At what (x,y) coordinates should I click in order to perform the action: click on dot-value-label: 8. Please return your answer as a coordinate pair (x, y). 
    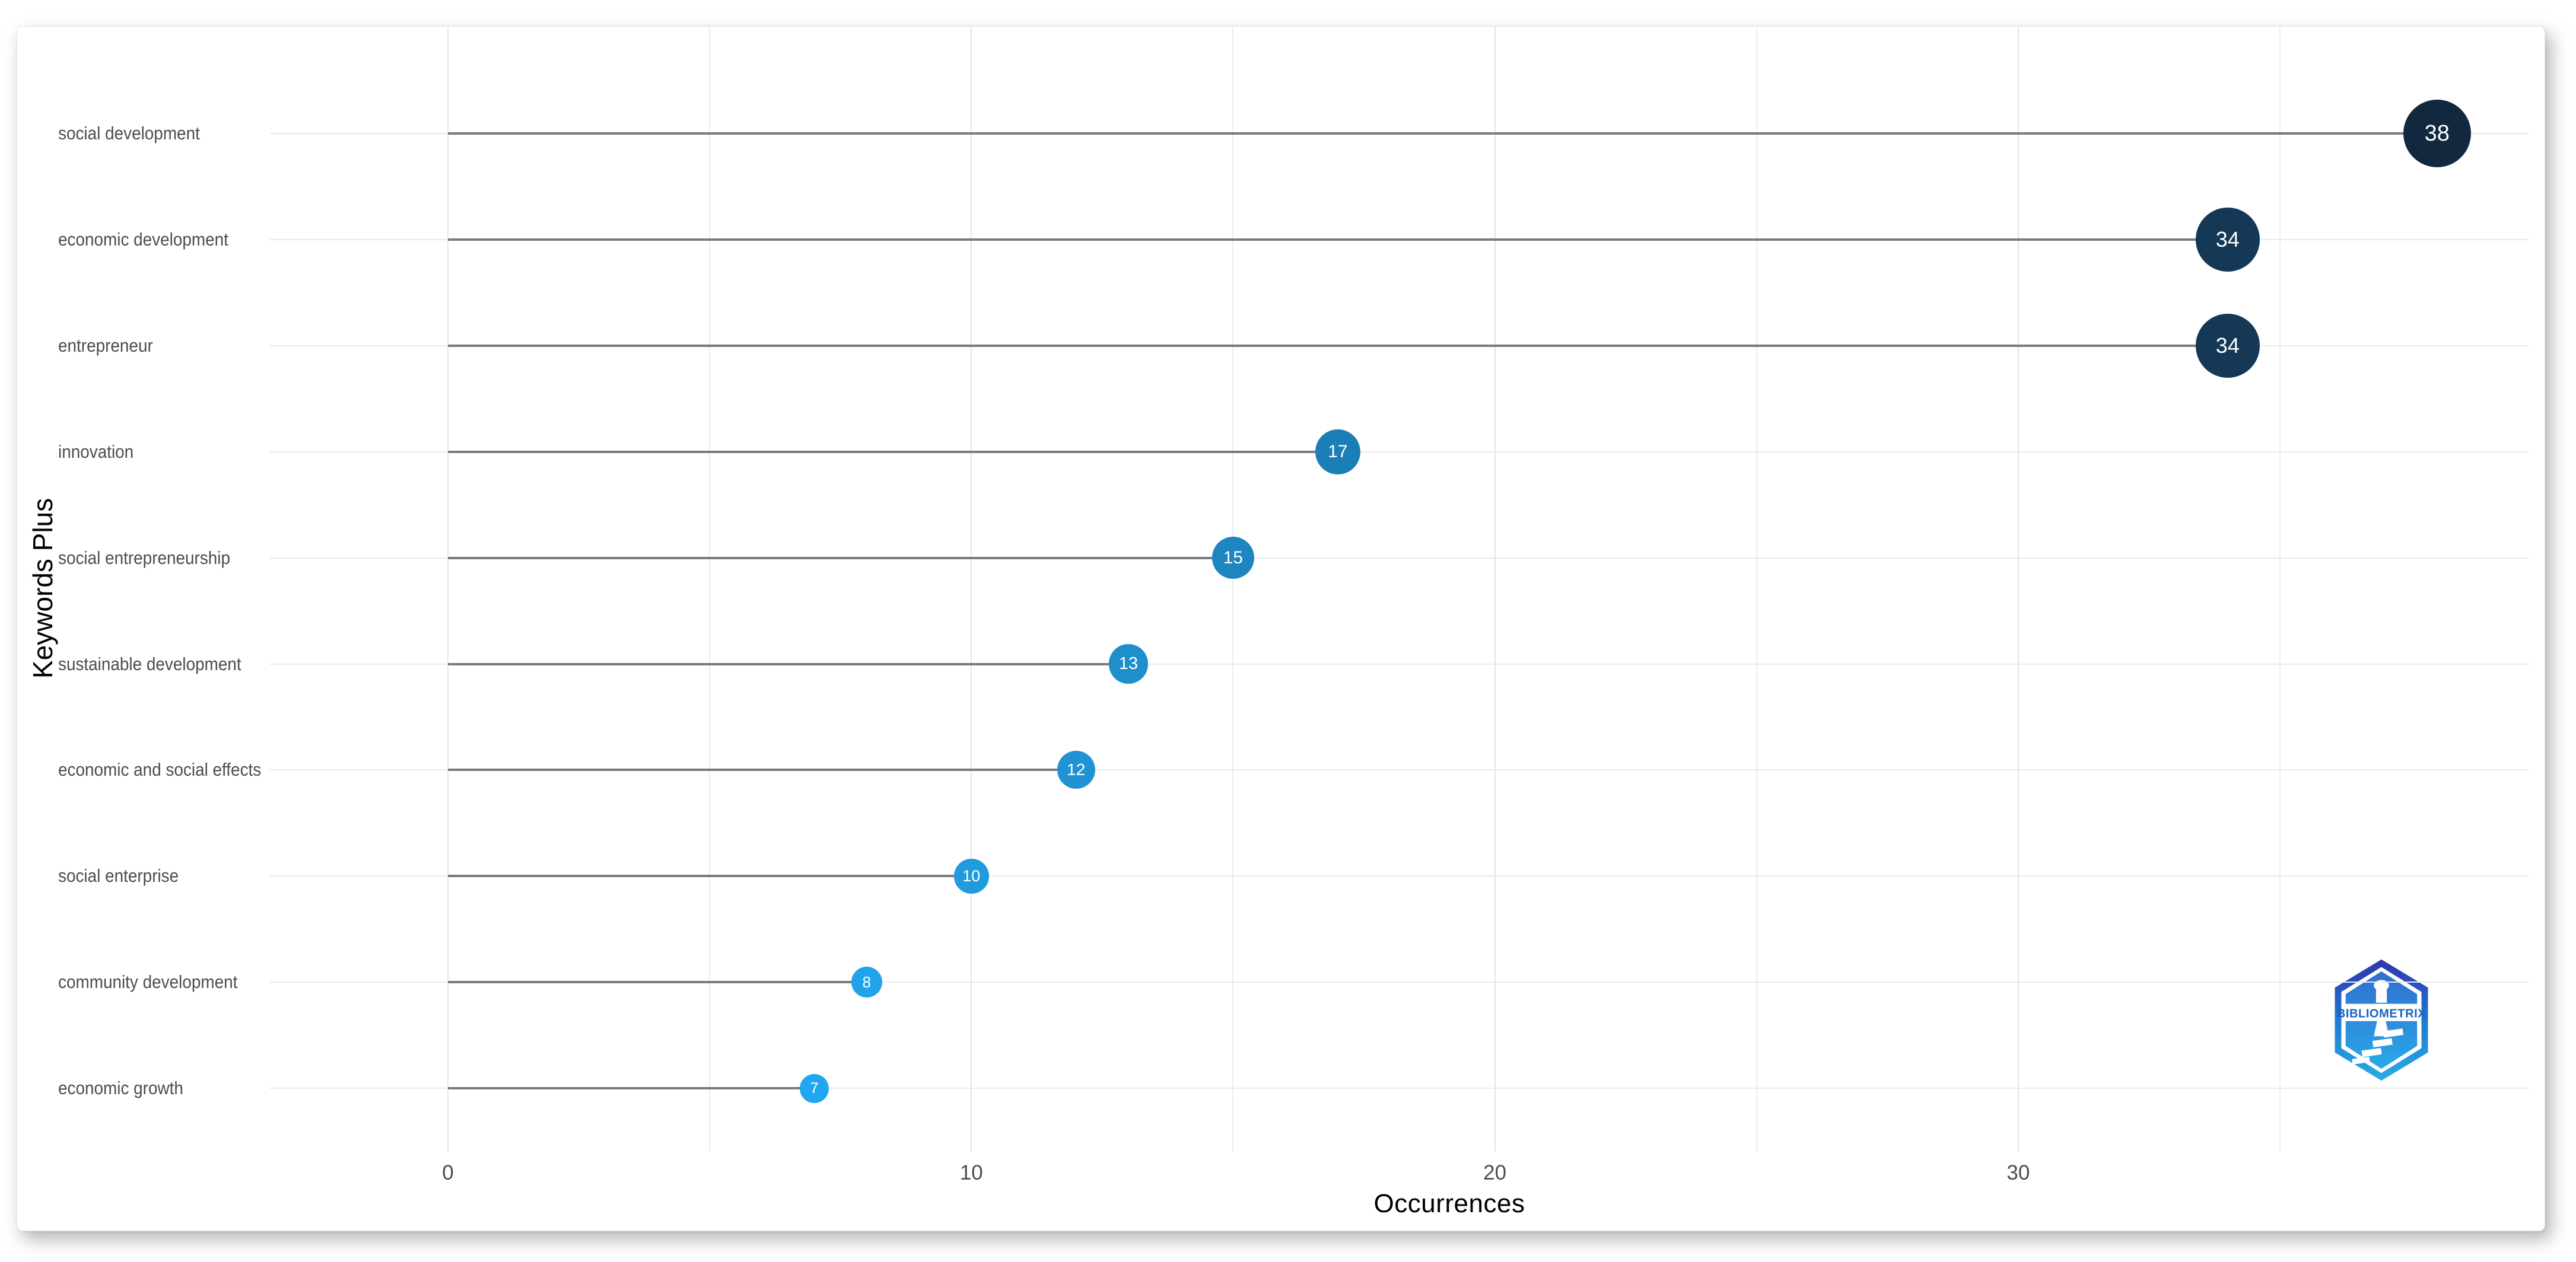
    Looking at the image, I should click on (867, 982).